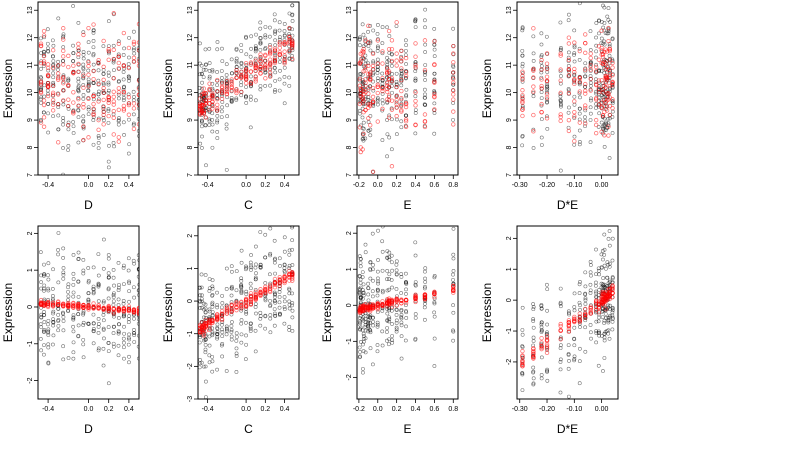 Image resolution: width=800 pixels, height=450 pixels. I want to click on y-axis-label: Expression, so click(487, 312).